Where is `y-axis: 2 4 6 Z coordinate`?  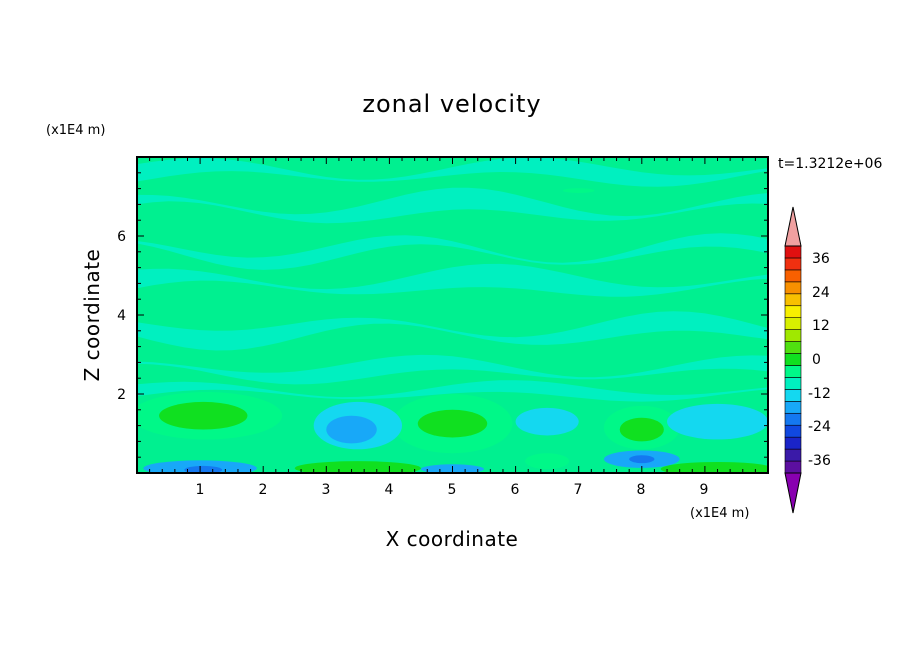 y-axis: 2 4 6 Z coordinate is located at coordinates (103, 316).